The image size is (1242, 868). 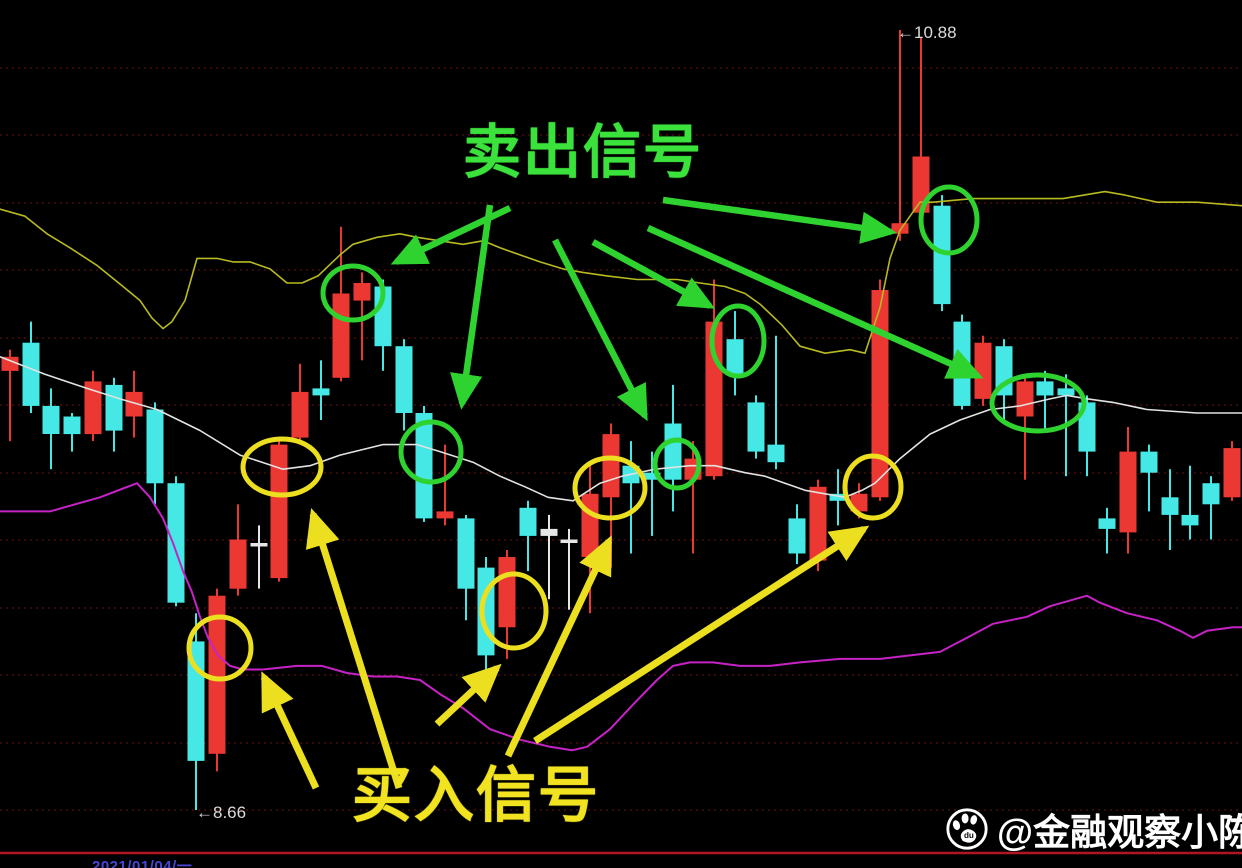 I want to click on sell-signal-label: 卖出信号, so click(x=583, y=152).